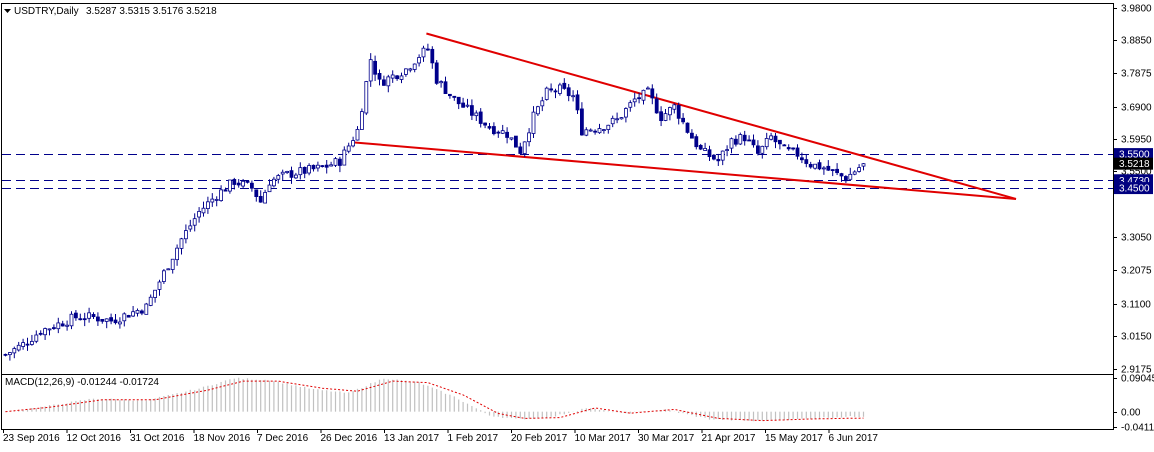  I want to click on trendline-lower, so click(684, 170).